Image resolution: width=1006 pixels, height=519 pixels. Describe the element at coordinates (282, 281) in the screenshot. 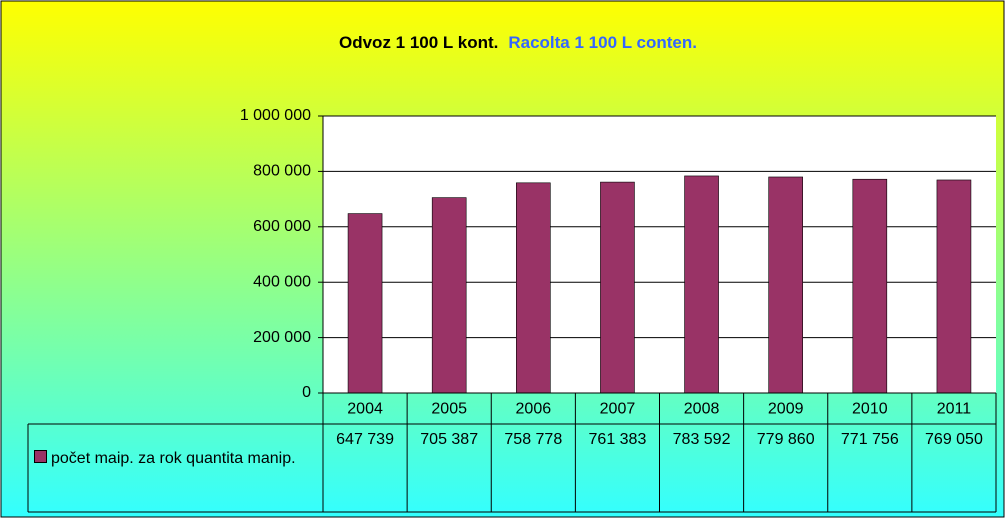

I see `y-tick-label: 400 000` at that location.